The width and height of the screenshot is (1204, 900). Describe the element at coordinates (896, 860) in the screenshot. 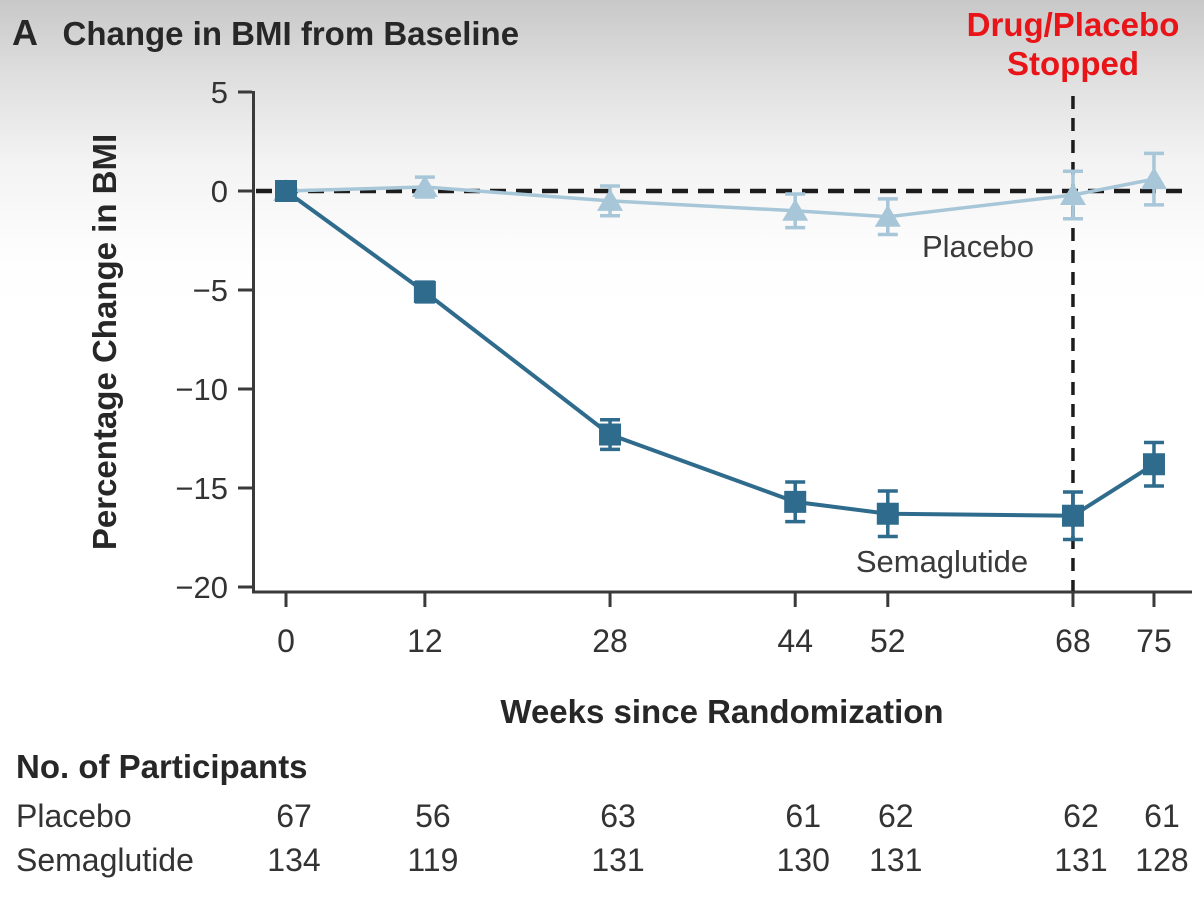

I see `participant-count-semaglutide-week-52: 131` at that location.